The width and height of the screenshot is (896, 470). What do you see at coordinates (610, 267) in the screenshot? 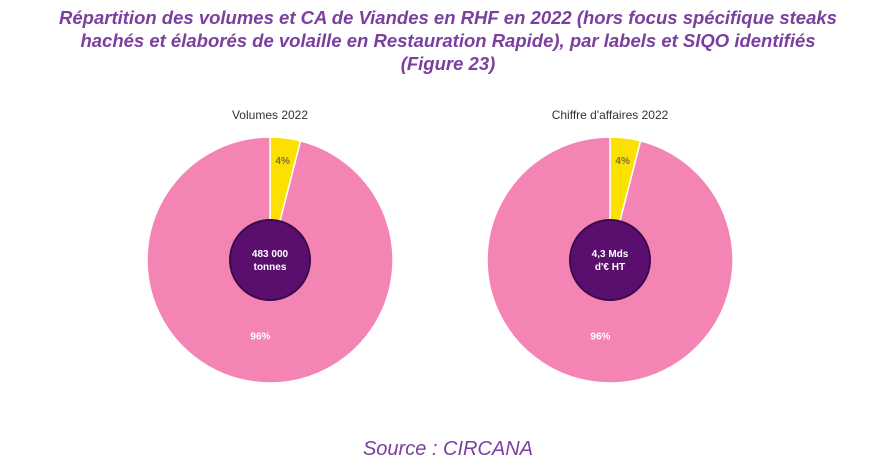
I see `center-label: d'€ HT` at bounding box center [610, 267].